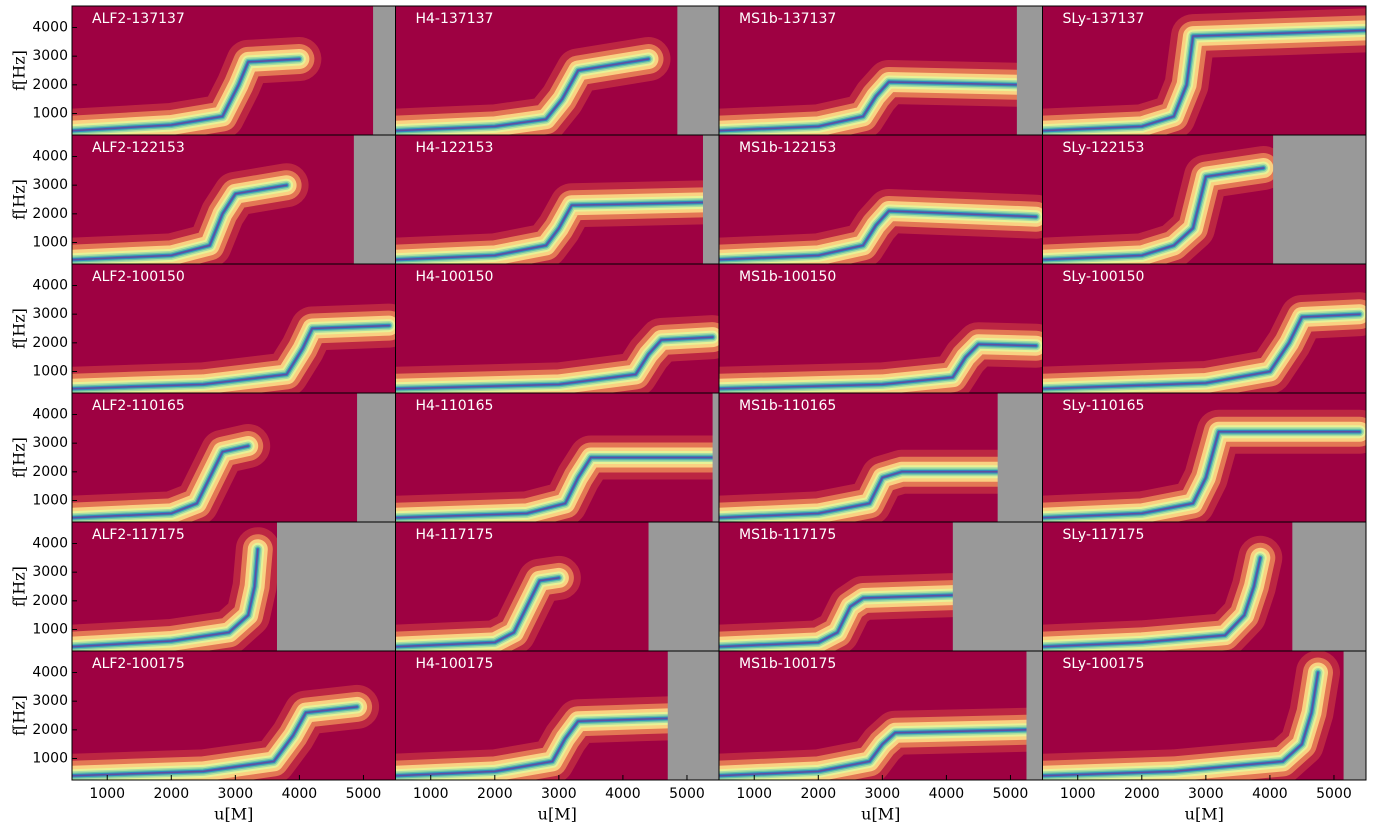 Image resolution: width=1374 pixels, height=825 pixels. I want to click on panel-title: SLy-117175, so click(1104, 535).